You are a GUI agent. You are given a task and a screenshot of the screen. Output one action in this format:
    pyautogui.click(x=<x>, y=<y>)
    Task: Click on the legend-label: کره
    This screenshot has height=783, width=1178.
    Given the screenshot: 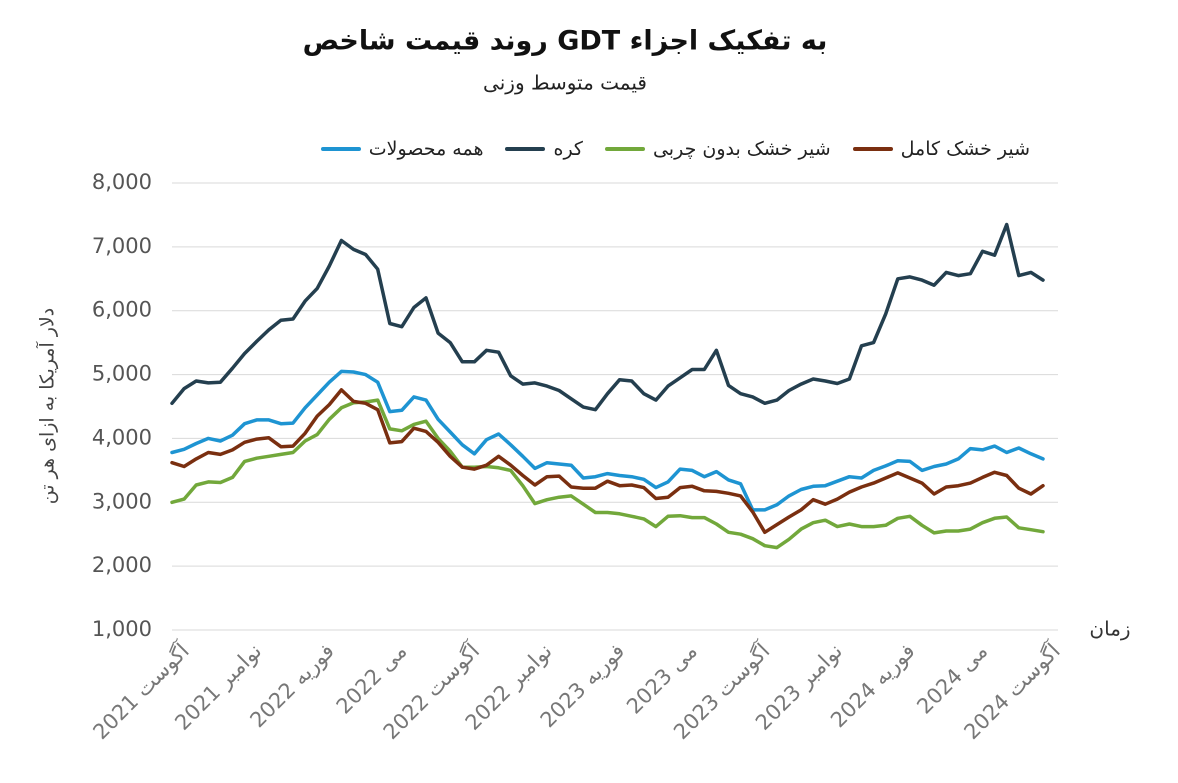 What is the action you would take?
    pyautogui.click(x=568, y=149)
    